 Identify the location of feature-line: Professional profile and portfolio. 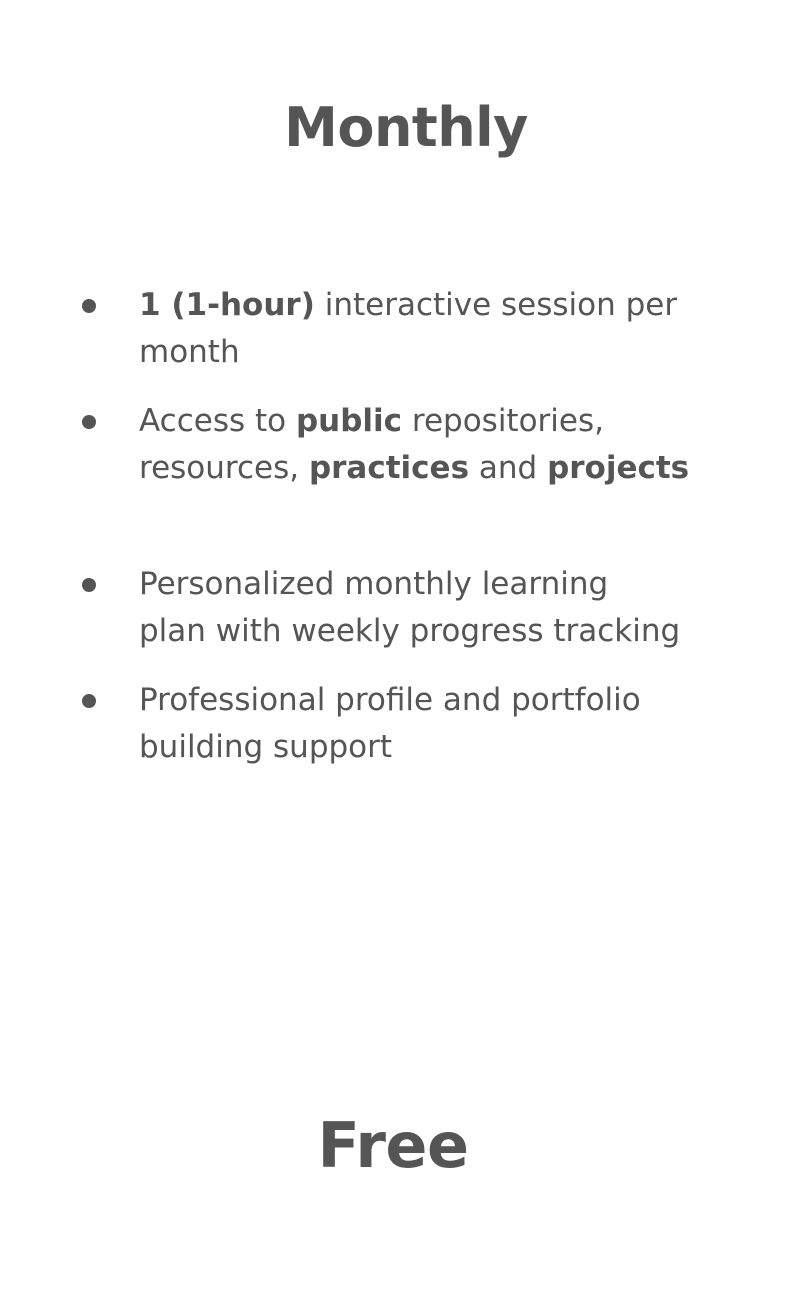
(390, 700).